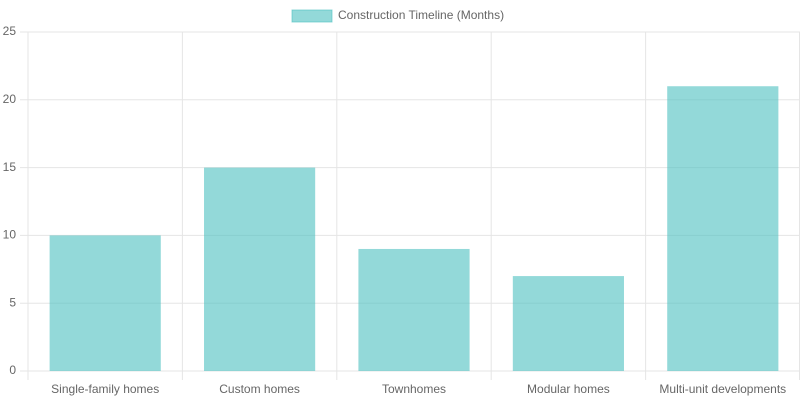 This screenshot has width=800, height=400. Describe the element at coordinates (10, 235) in the screenshot. I see `y-tick-label: 10` at that location.